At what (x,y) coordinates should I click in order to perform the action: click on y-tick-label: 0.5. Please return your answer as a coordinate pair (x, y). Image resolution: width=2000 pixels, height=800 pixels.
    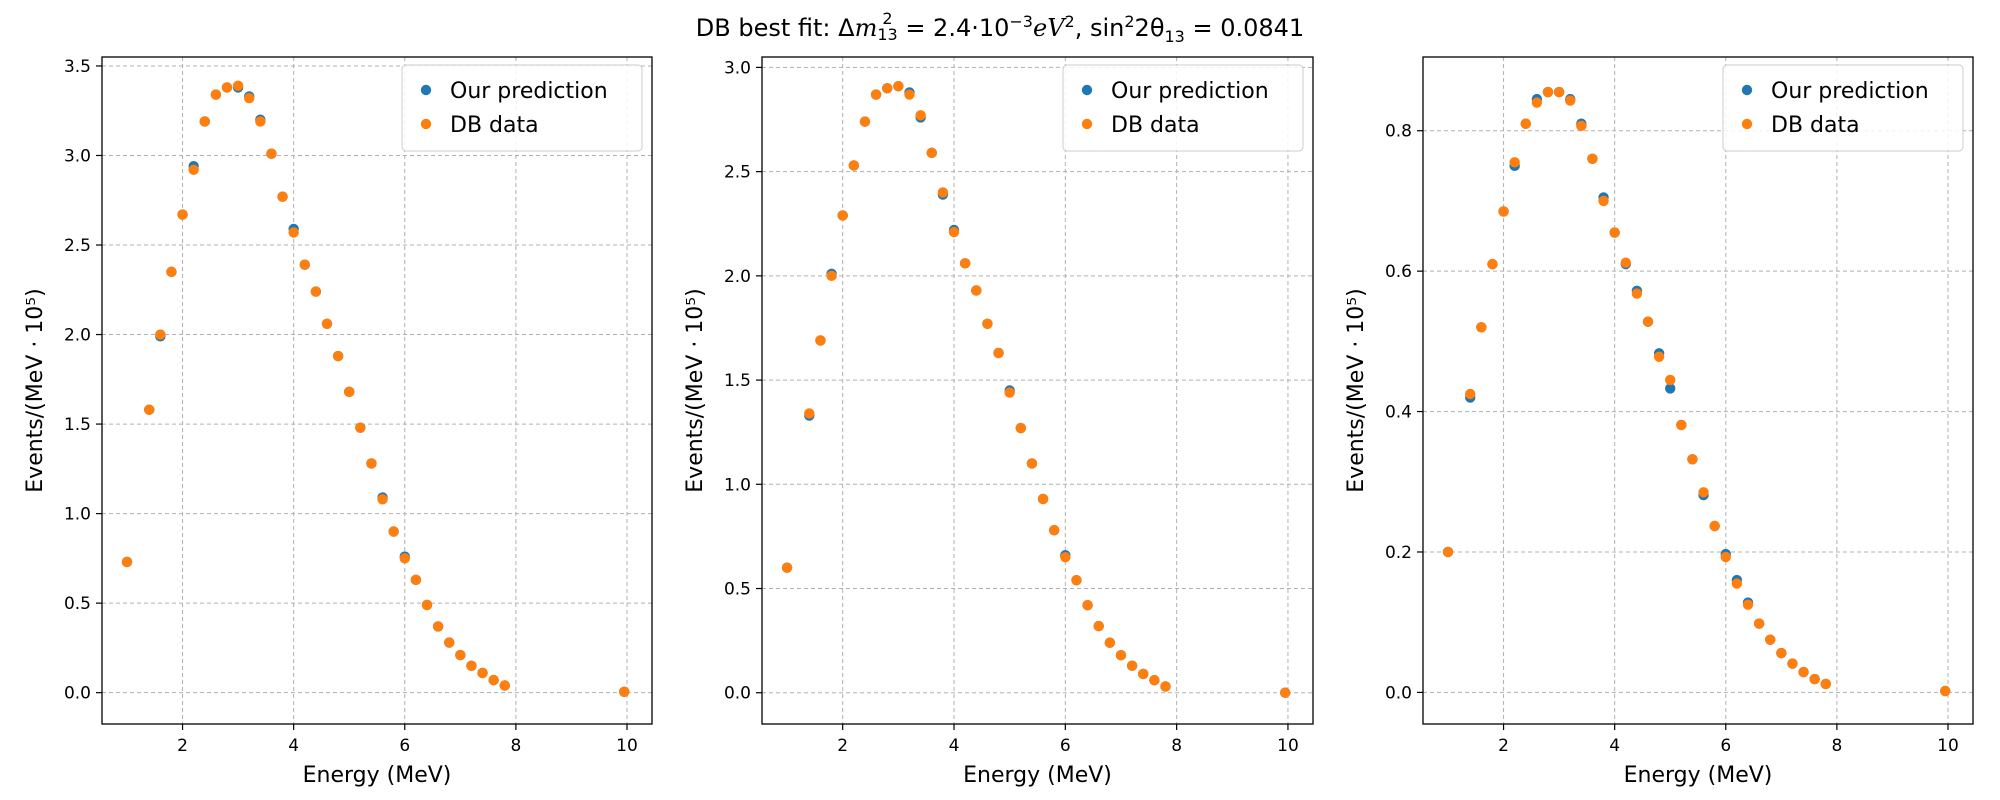
    Looking at the image, I should click on (737, 590).